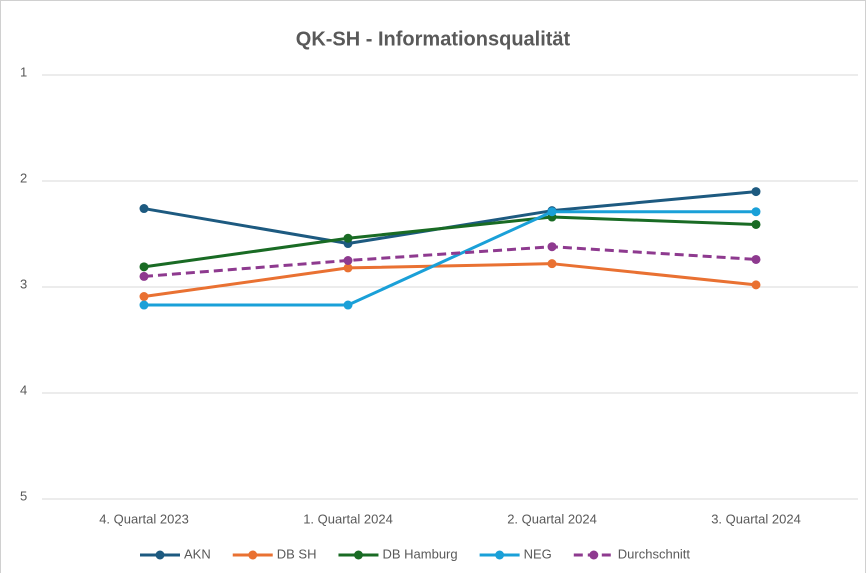  I want to click on x-tick-label: 2. Quartal 2024, so click(552, 518).